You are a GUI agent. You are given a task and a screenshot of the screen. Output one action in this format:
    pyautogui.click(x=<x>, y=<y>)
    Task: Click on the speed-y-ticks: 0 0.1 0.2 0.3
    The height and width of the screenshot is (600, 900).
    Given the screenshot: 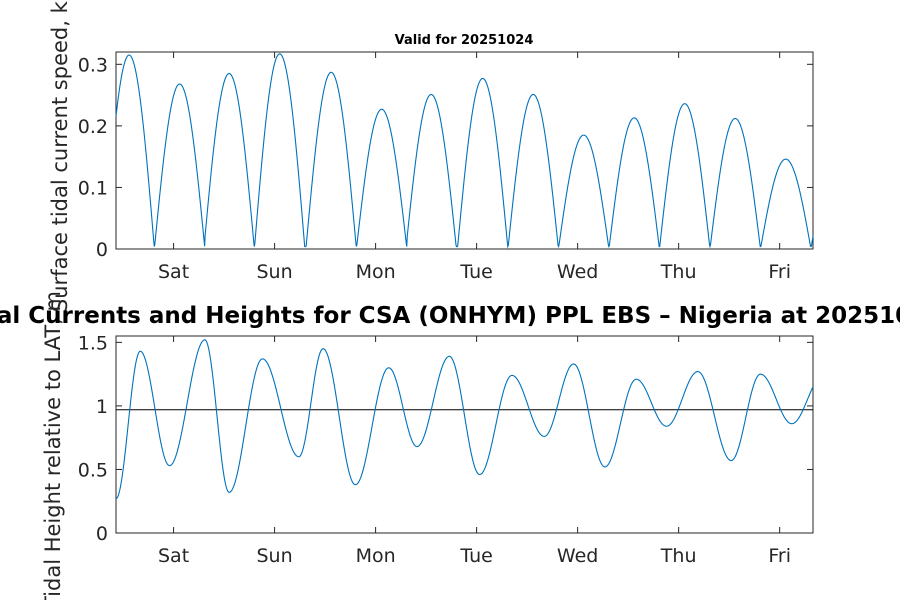 What is the action you would take?
    pyautogui.click(x=93, y=157)
    